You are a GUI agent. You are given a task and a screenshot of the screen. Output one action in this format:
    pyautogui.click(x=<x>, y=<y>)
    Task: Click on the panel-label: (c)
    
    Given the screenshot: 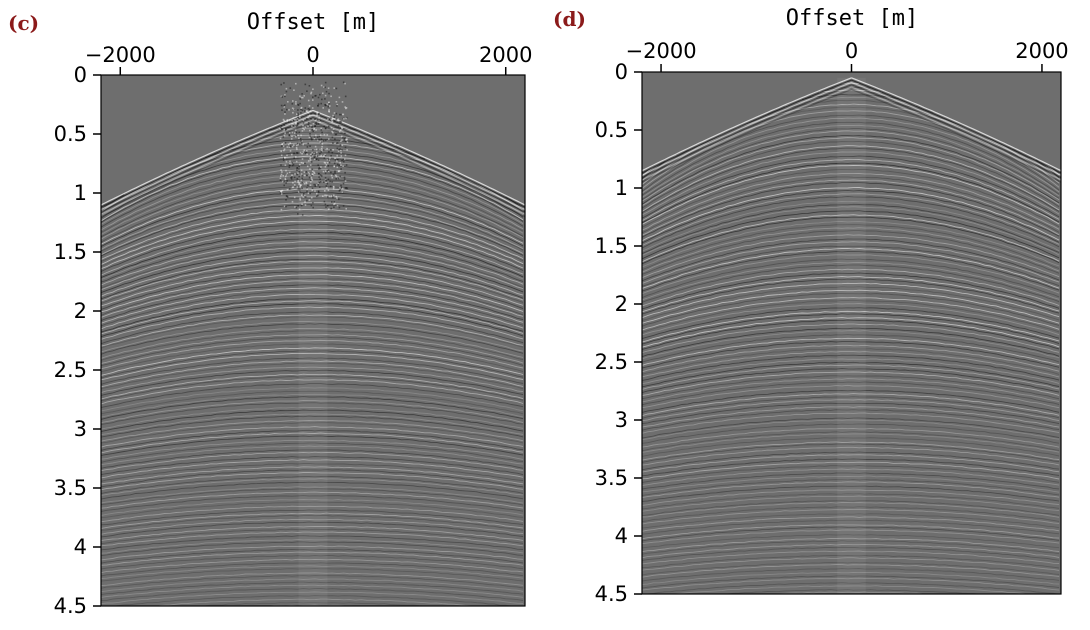 What is the action you would take?
    pyautogui.click(x=23, y=23)
    